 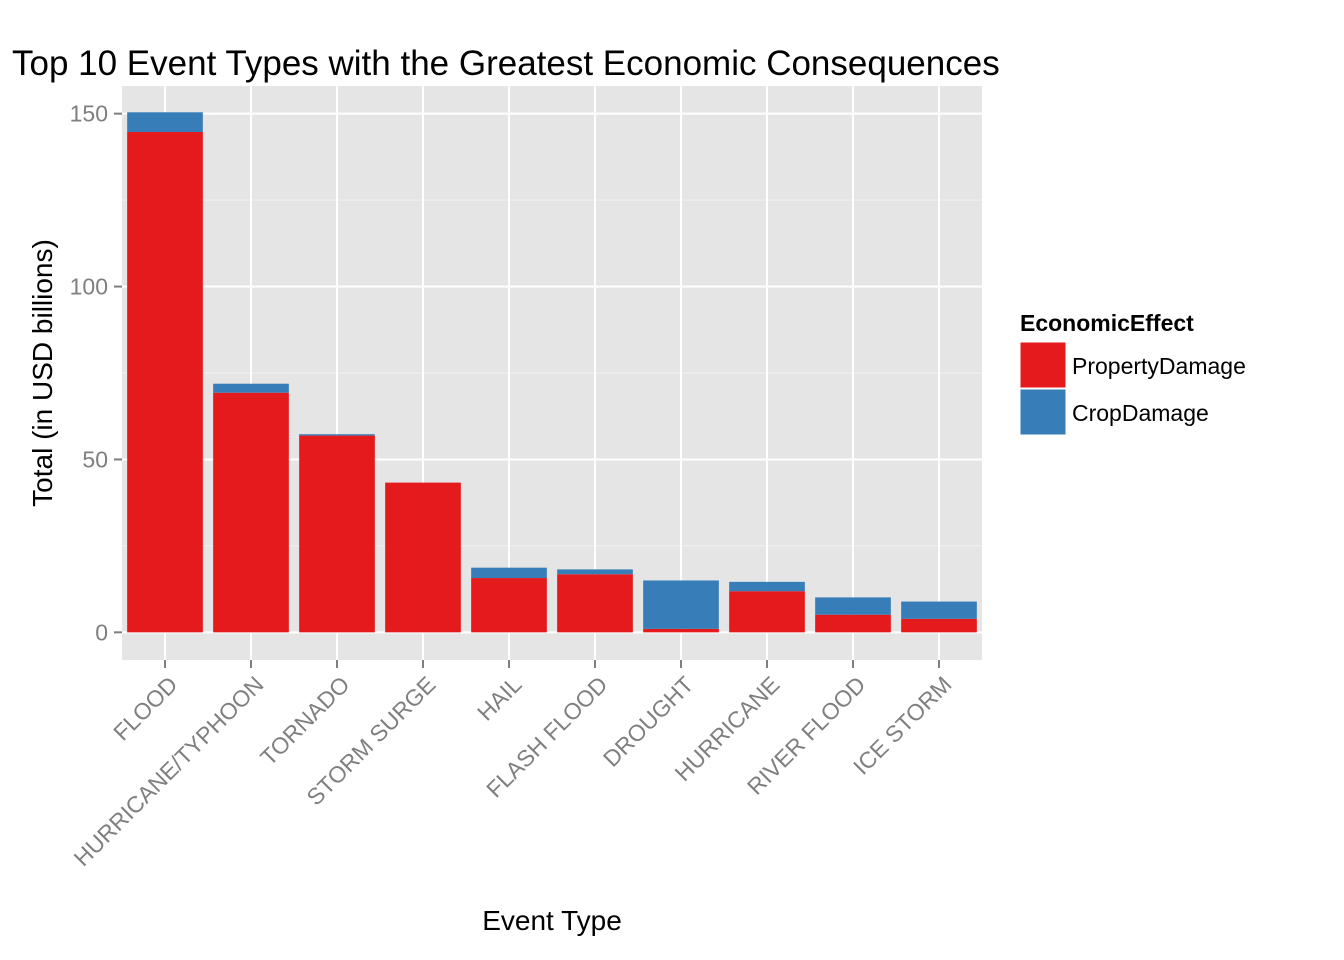 I want to click on y-axis-title: Total (in USD billions), so click(x=42, y=373).